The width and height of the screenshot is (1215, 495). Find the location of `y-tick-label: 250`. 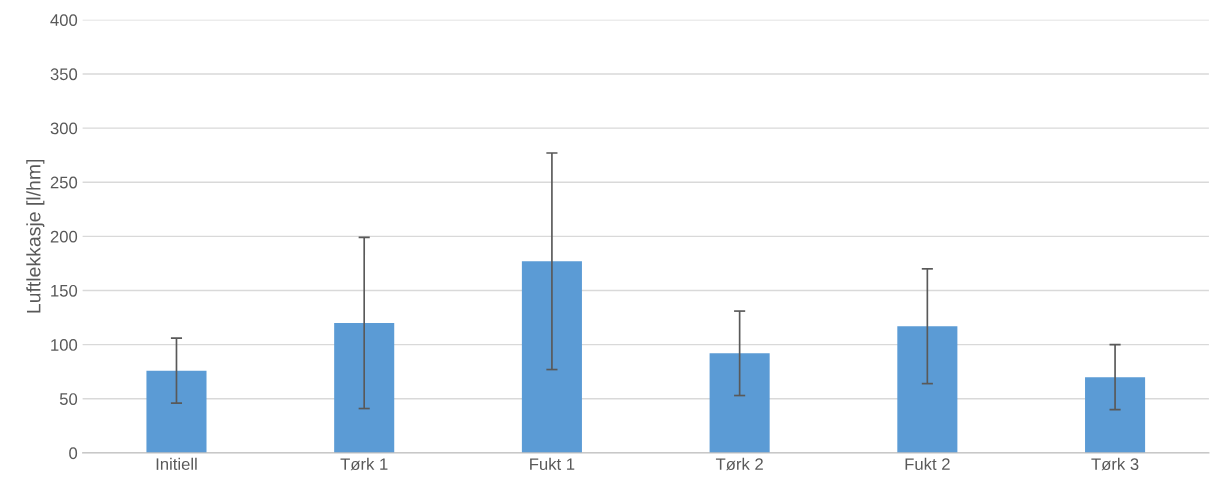

y-tick-label: 250 is located at coordinates (64, 182).